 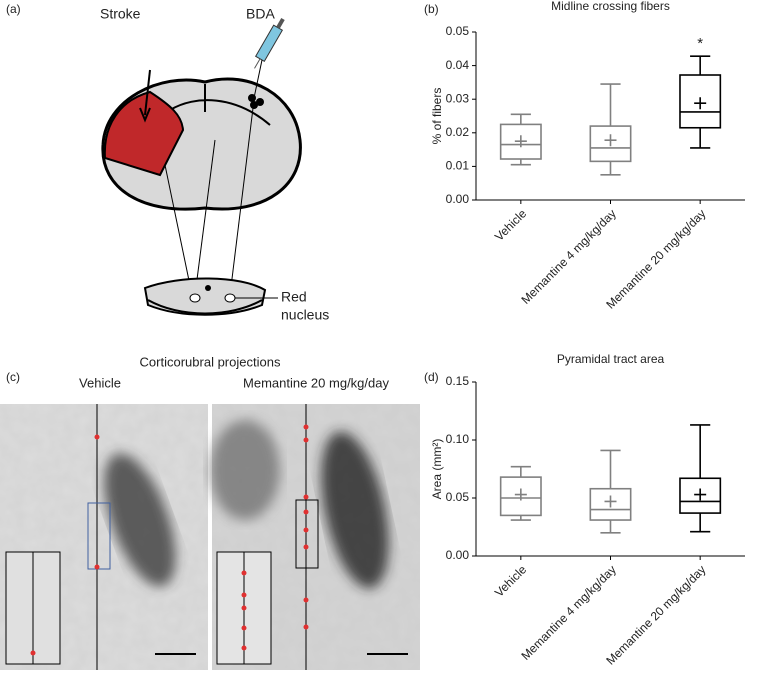 What do you see at coordinates (260, 14) in the screenshot?
I see `bda-label: BDA` at bounding box center [260, 14].